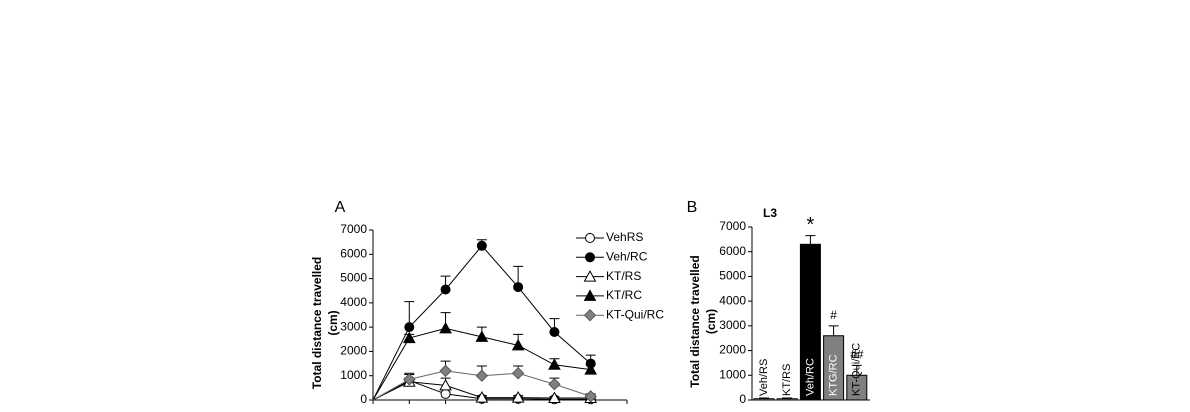 The image size is (1190, 412). What do you see at coordinates (810, 377) in the screenshot?
I see `bar-label: Veh/RC` at bounding box center [810, 377].